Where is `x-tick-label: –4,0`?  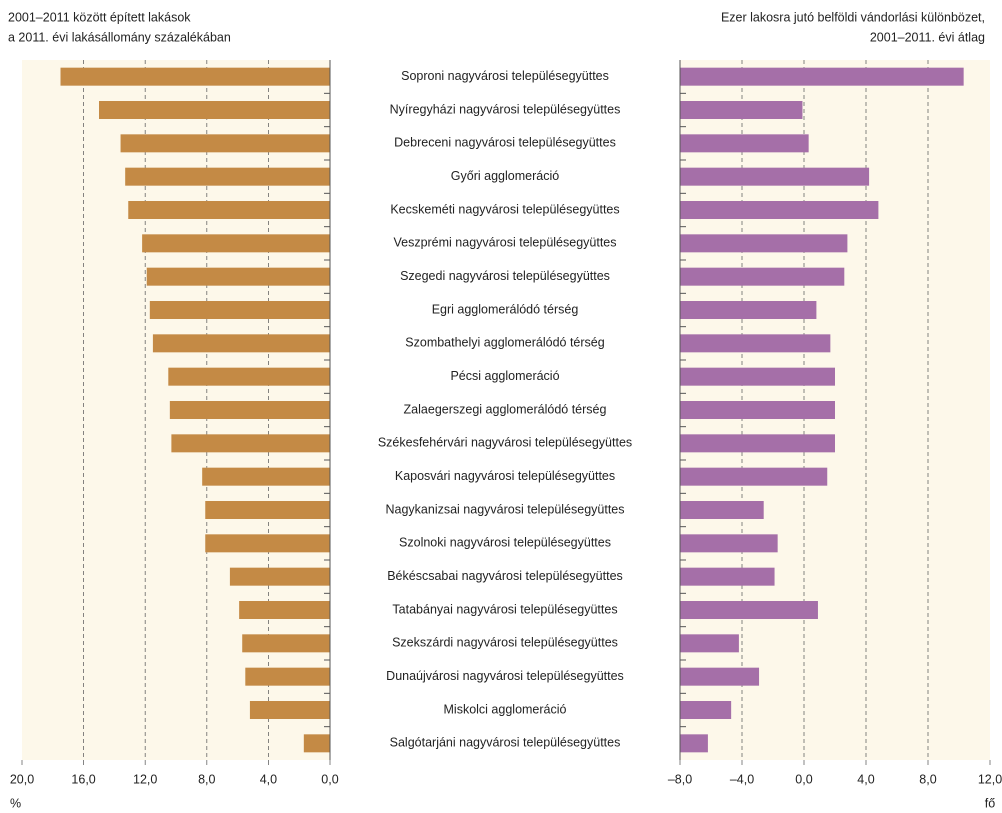 x-tick-label: –4,0 is located at coordinates (742, 779).